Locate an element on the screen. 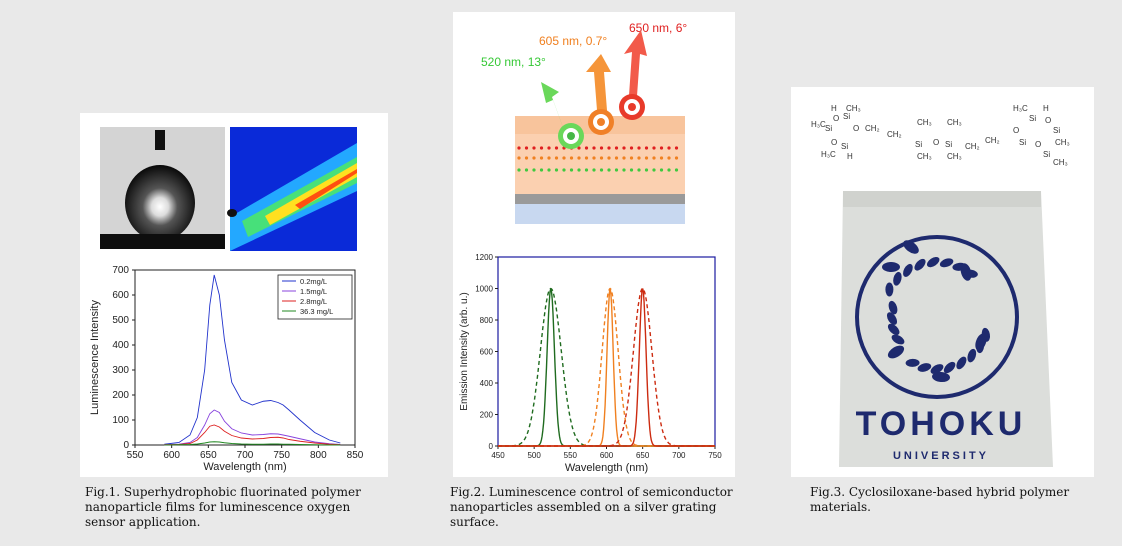 The height and width of the screenshot is (546, 1122). fig1-y-tick-label: 600 is located at coordinates (120, 295).